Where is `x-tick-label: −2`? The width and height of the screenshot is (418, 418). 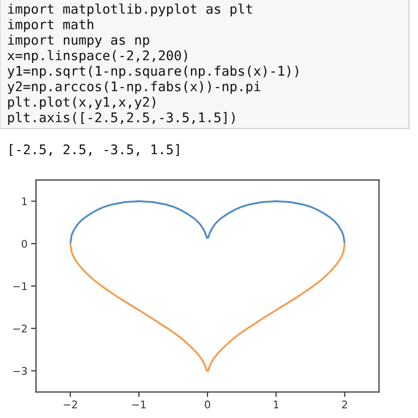
x-tick-label: −2 is located at coordinates (70, 404).